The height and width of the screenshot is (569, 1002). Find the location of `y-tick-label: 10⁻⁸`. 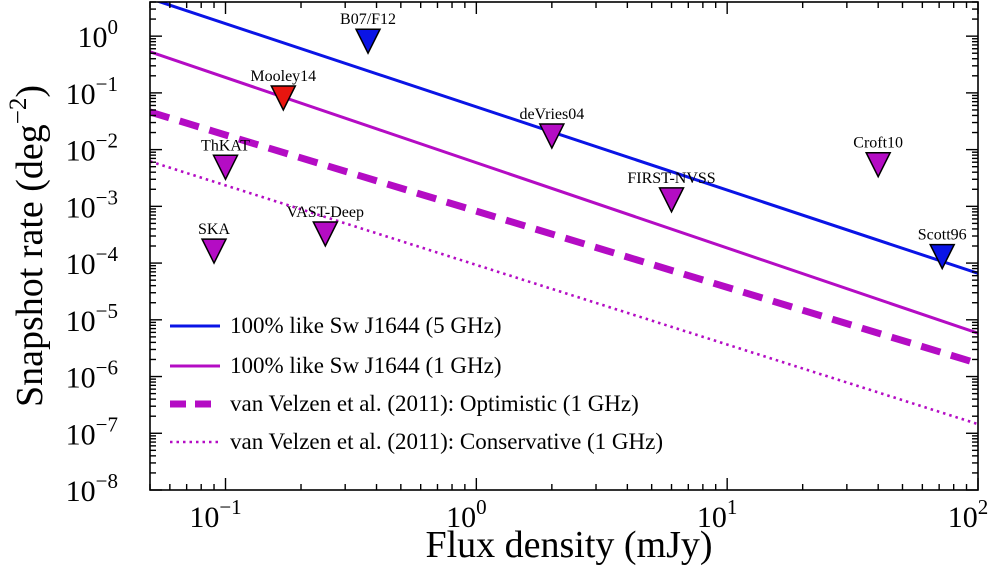

y-tick-label: 10⁻⁸ is located at coordinates (92, 488).